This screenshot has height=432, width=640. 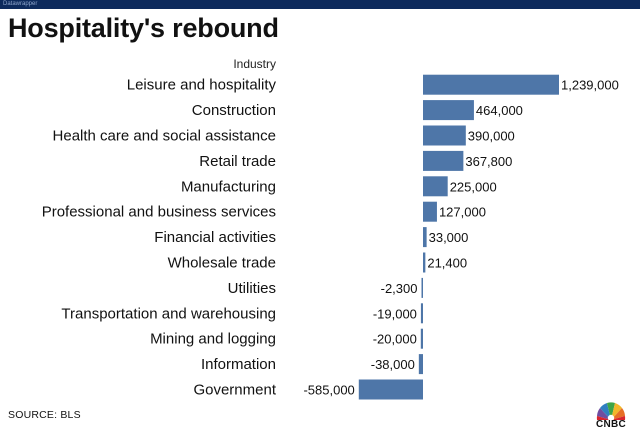 What do you see at coordinates (159, 212) in the screenshot?
I see `category-label: Professional and business services` at bounding box center [159, 212].